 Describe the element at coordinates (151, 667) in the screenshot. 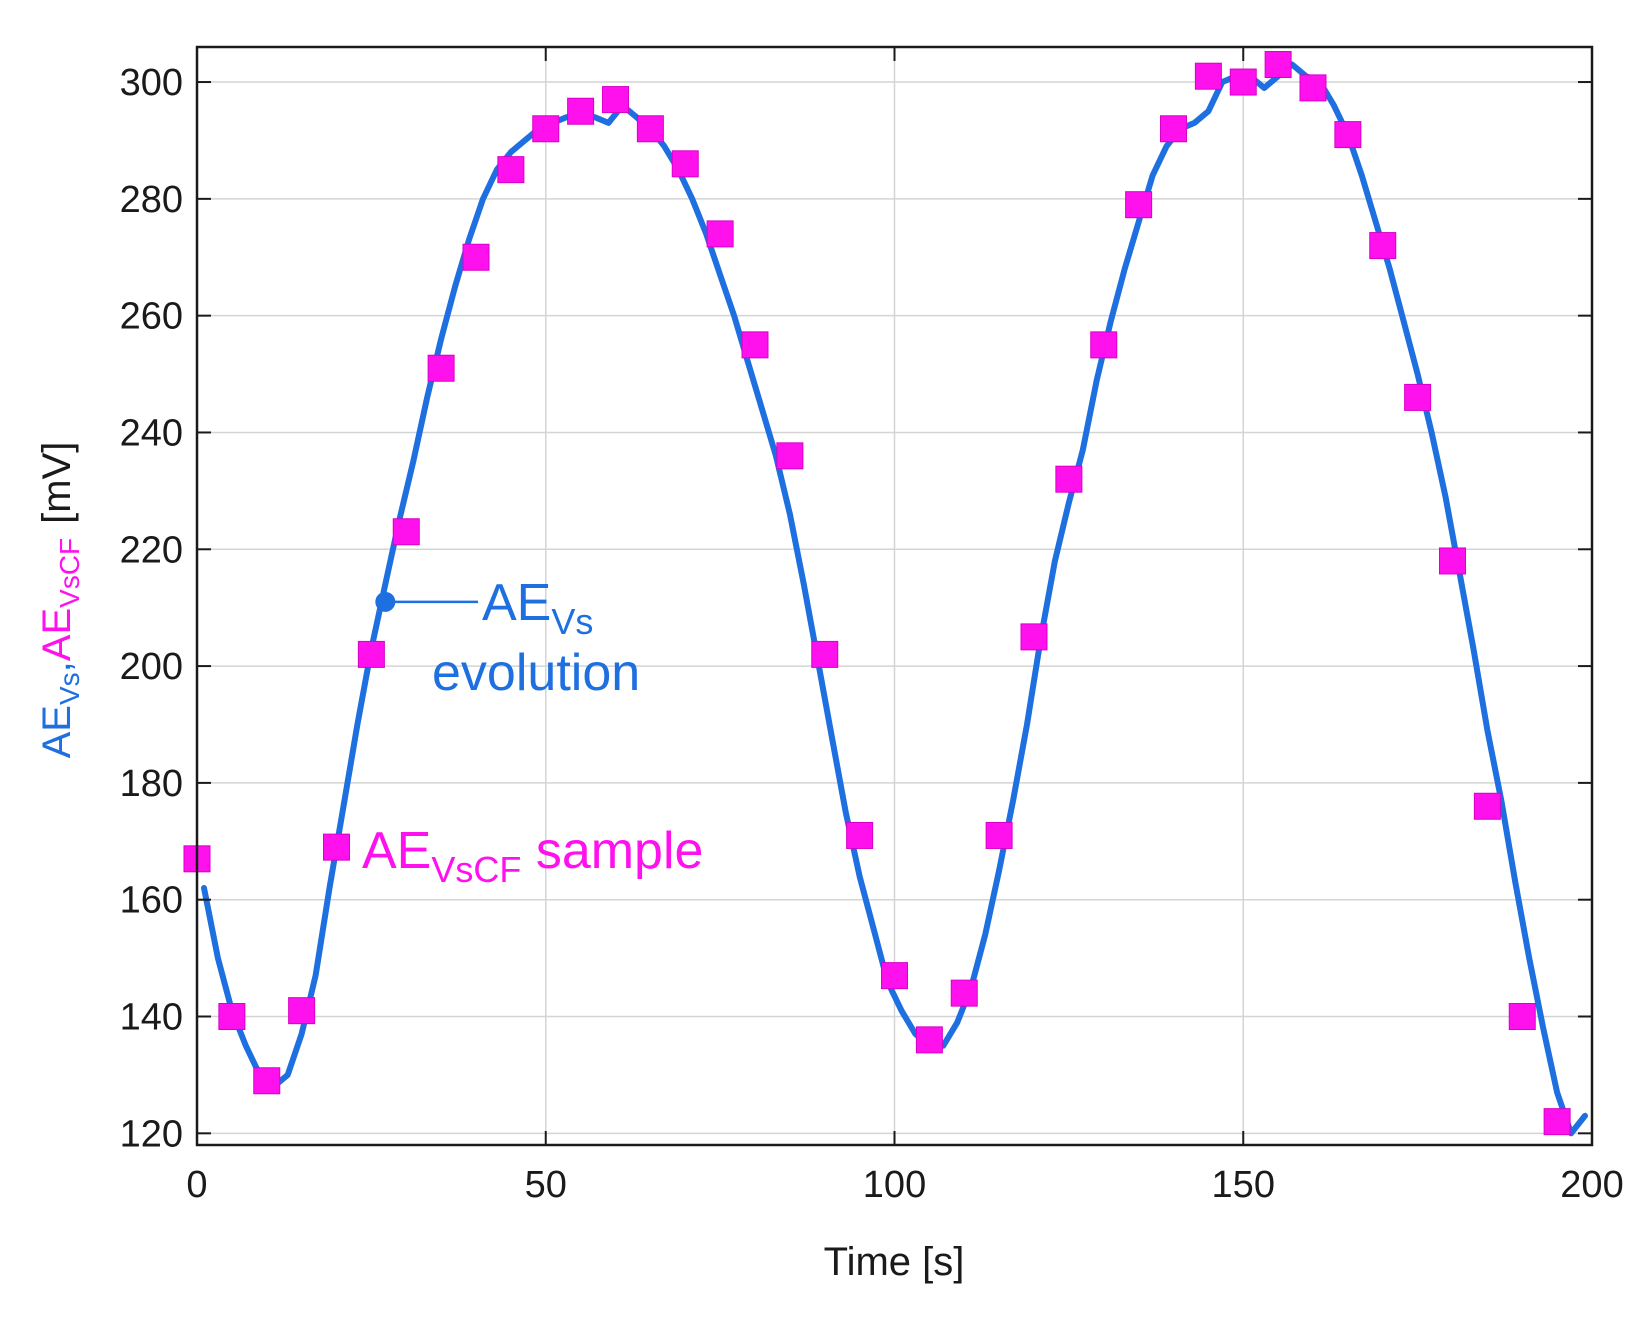

I see `y-tick-label: 200` at that location.